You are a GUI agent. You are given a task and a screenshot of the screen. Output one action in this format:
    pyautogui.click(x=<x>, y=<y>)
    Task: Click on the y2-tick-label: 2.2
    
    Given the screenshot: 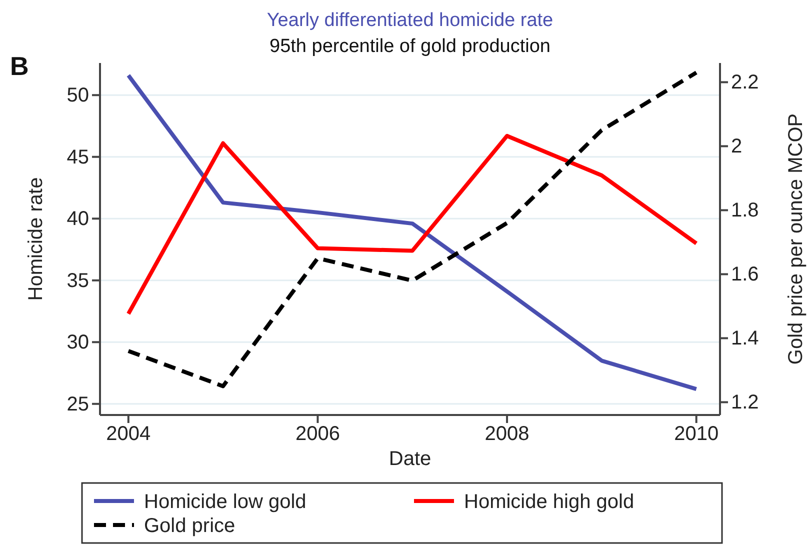 What is the action you would take?
    pyautogui.click(x=745, y=83)
    